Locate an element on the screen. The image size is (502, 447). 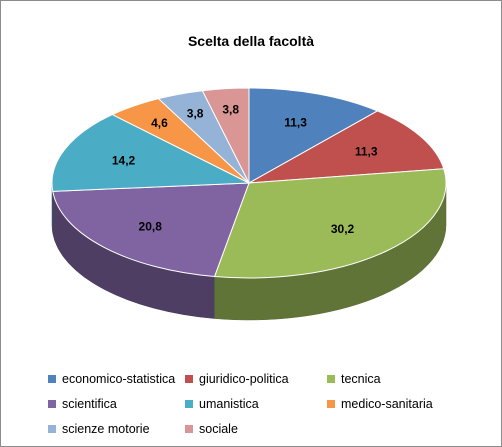
pie-slice-giuridico-politica is located at coordinates (346, 147).